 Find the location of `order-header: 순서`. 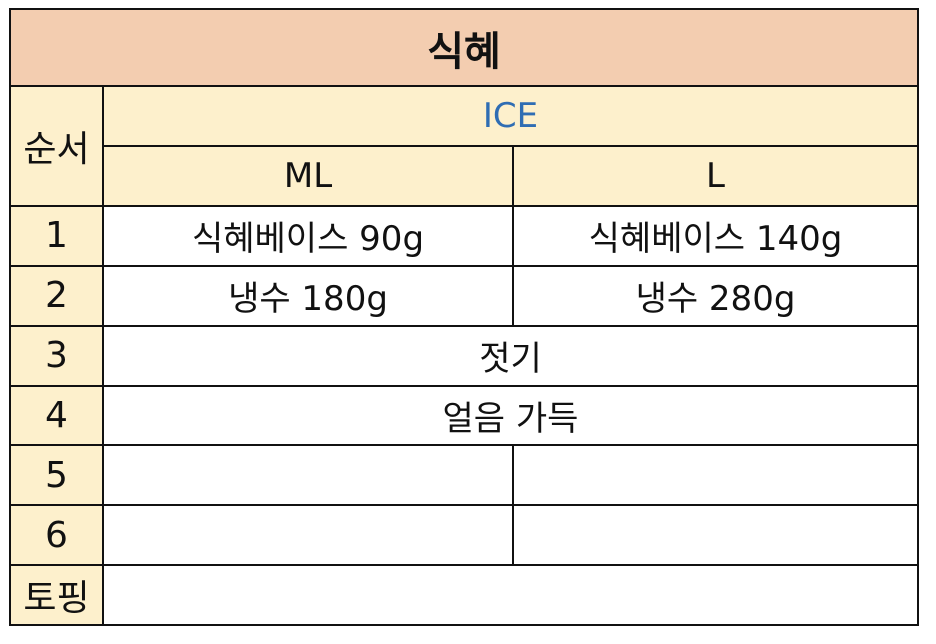

order-header: 순서 is located at coordinates (56, 146).